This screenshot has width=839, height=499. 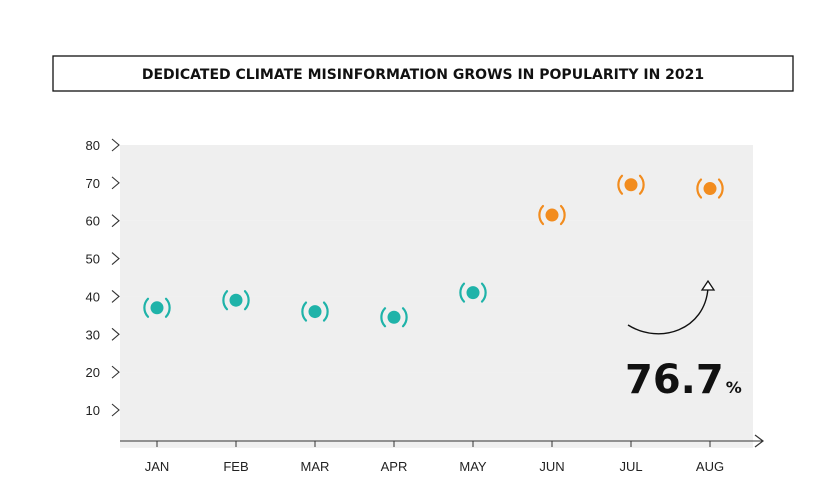 I want to click on x-tick-label: MAY, so click(x=473, y=466).